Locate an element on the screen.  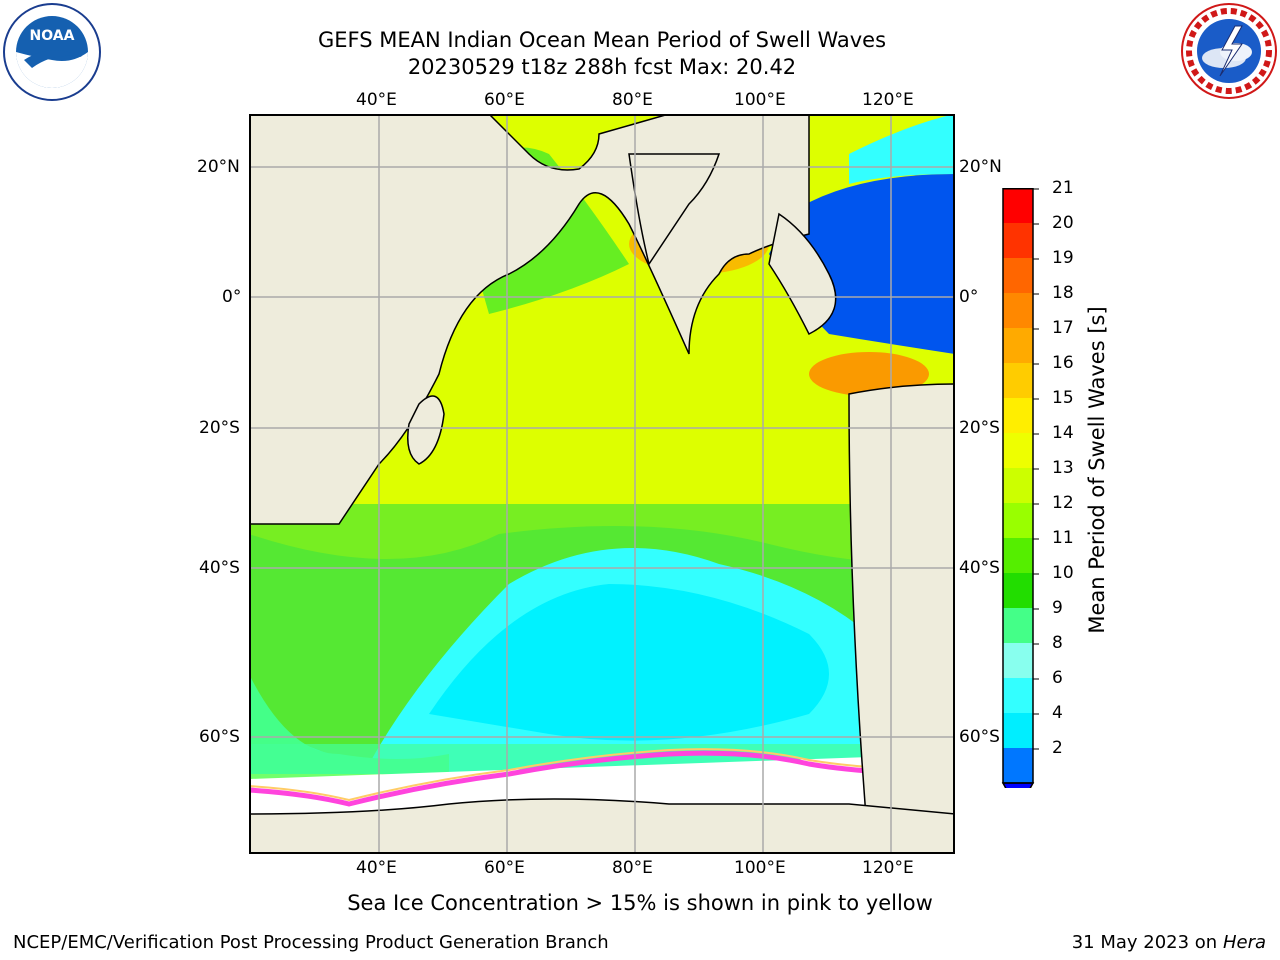
lon-tick-bottom-100e: 100°E is located at coordinates (760, 868).